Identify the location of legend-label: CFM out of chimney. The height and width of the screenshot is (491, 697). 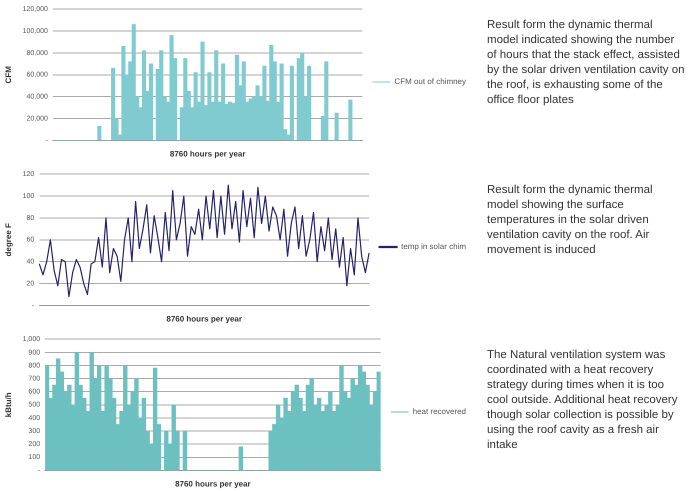
(430, 81).